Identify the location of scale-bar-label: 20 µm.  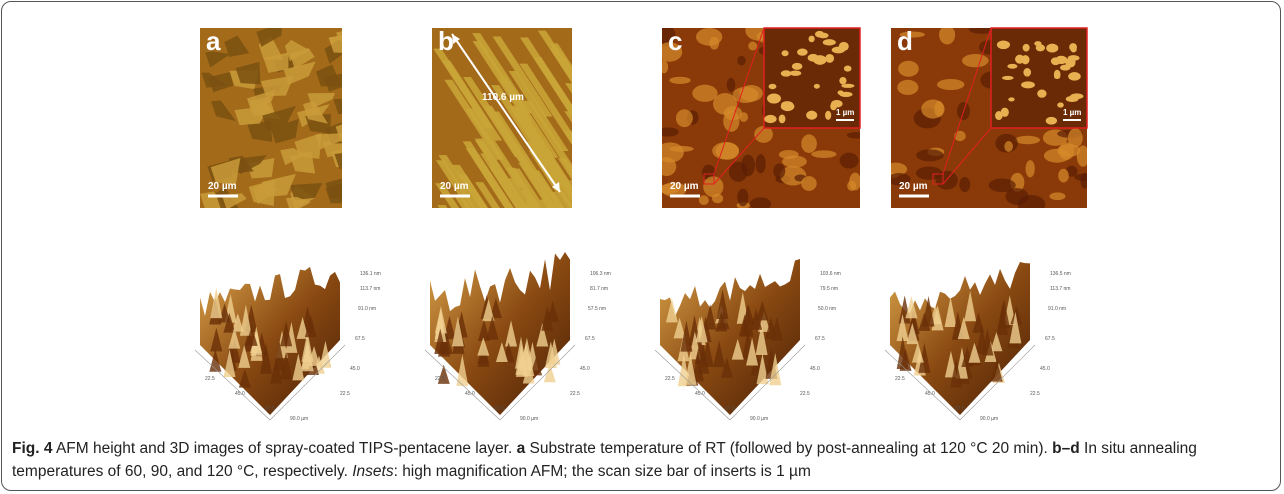
(222, 186).